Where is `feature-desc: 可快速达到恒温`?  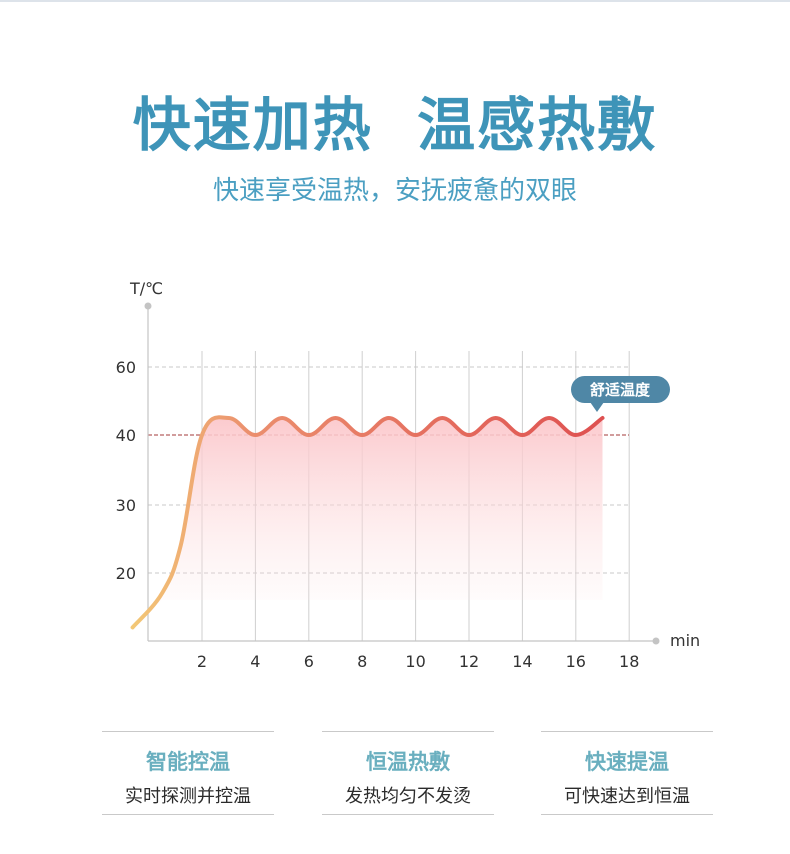
feature-desc: 可快速达到恒温 is located at coordinates (627, 796).